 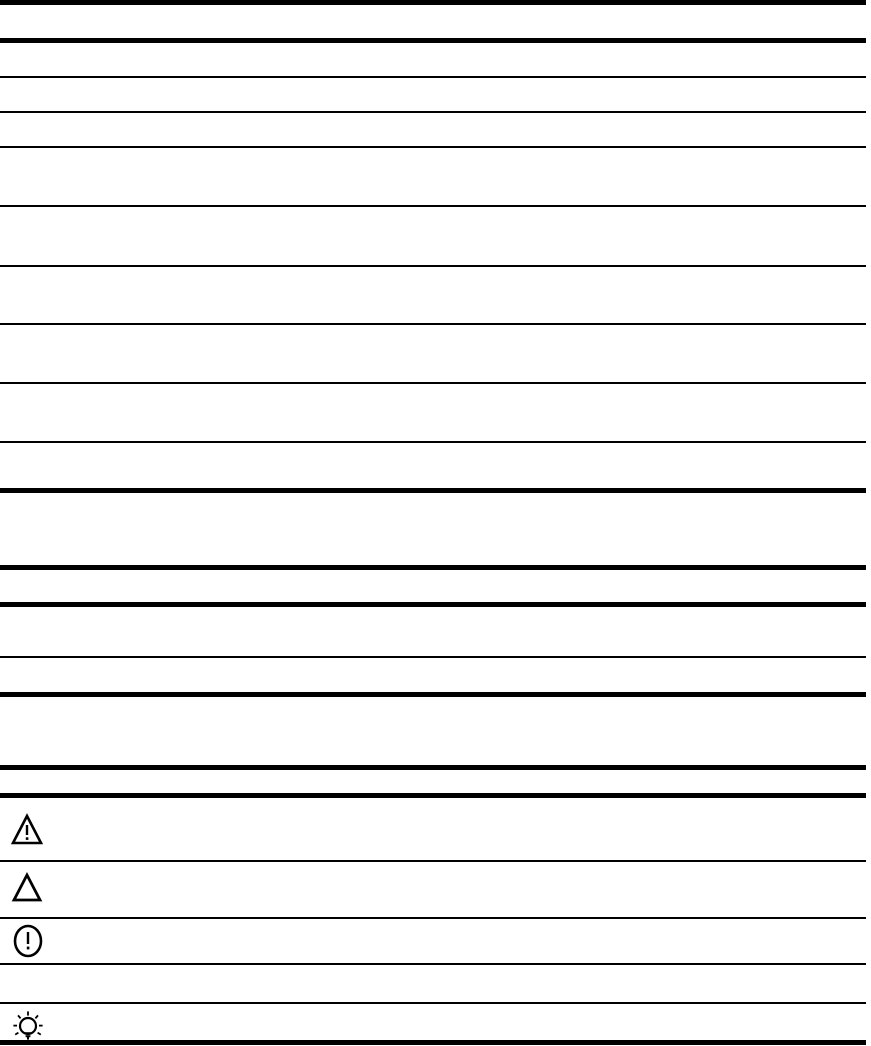 I want to click on caution-triangle-icon, so click(x=27, y=888).